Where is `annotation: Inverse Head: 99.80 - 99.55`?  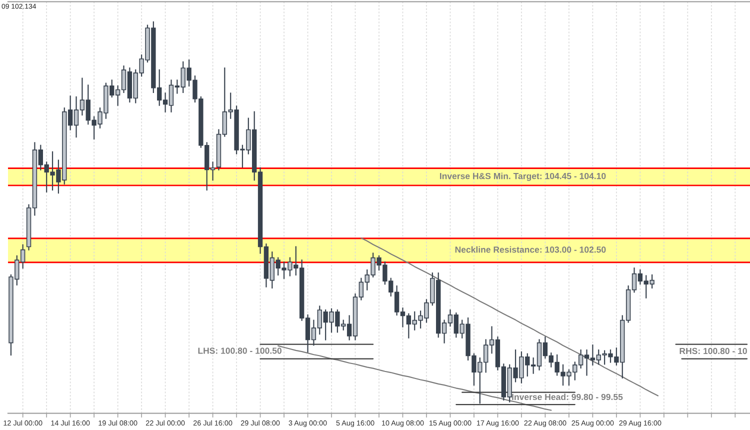
annotation: Inverse Head: 99.80 - 99.55 is located at coordinates (567, 397).